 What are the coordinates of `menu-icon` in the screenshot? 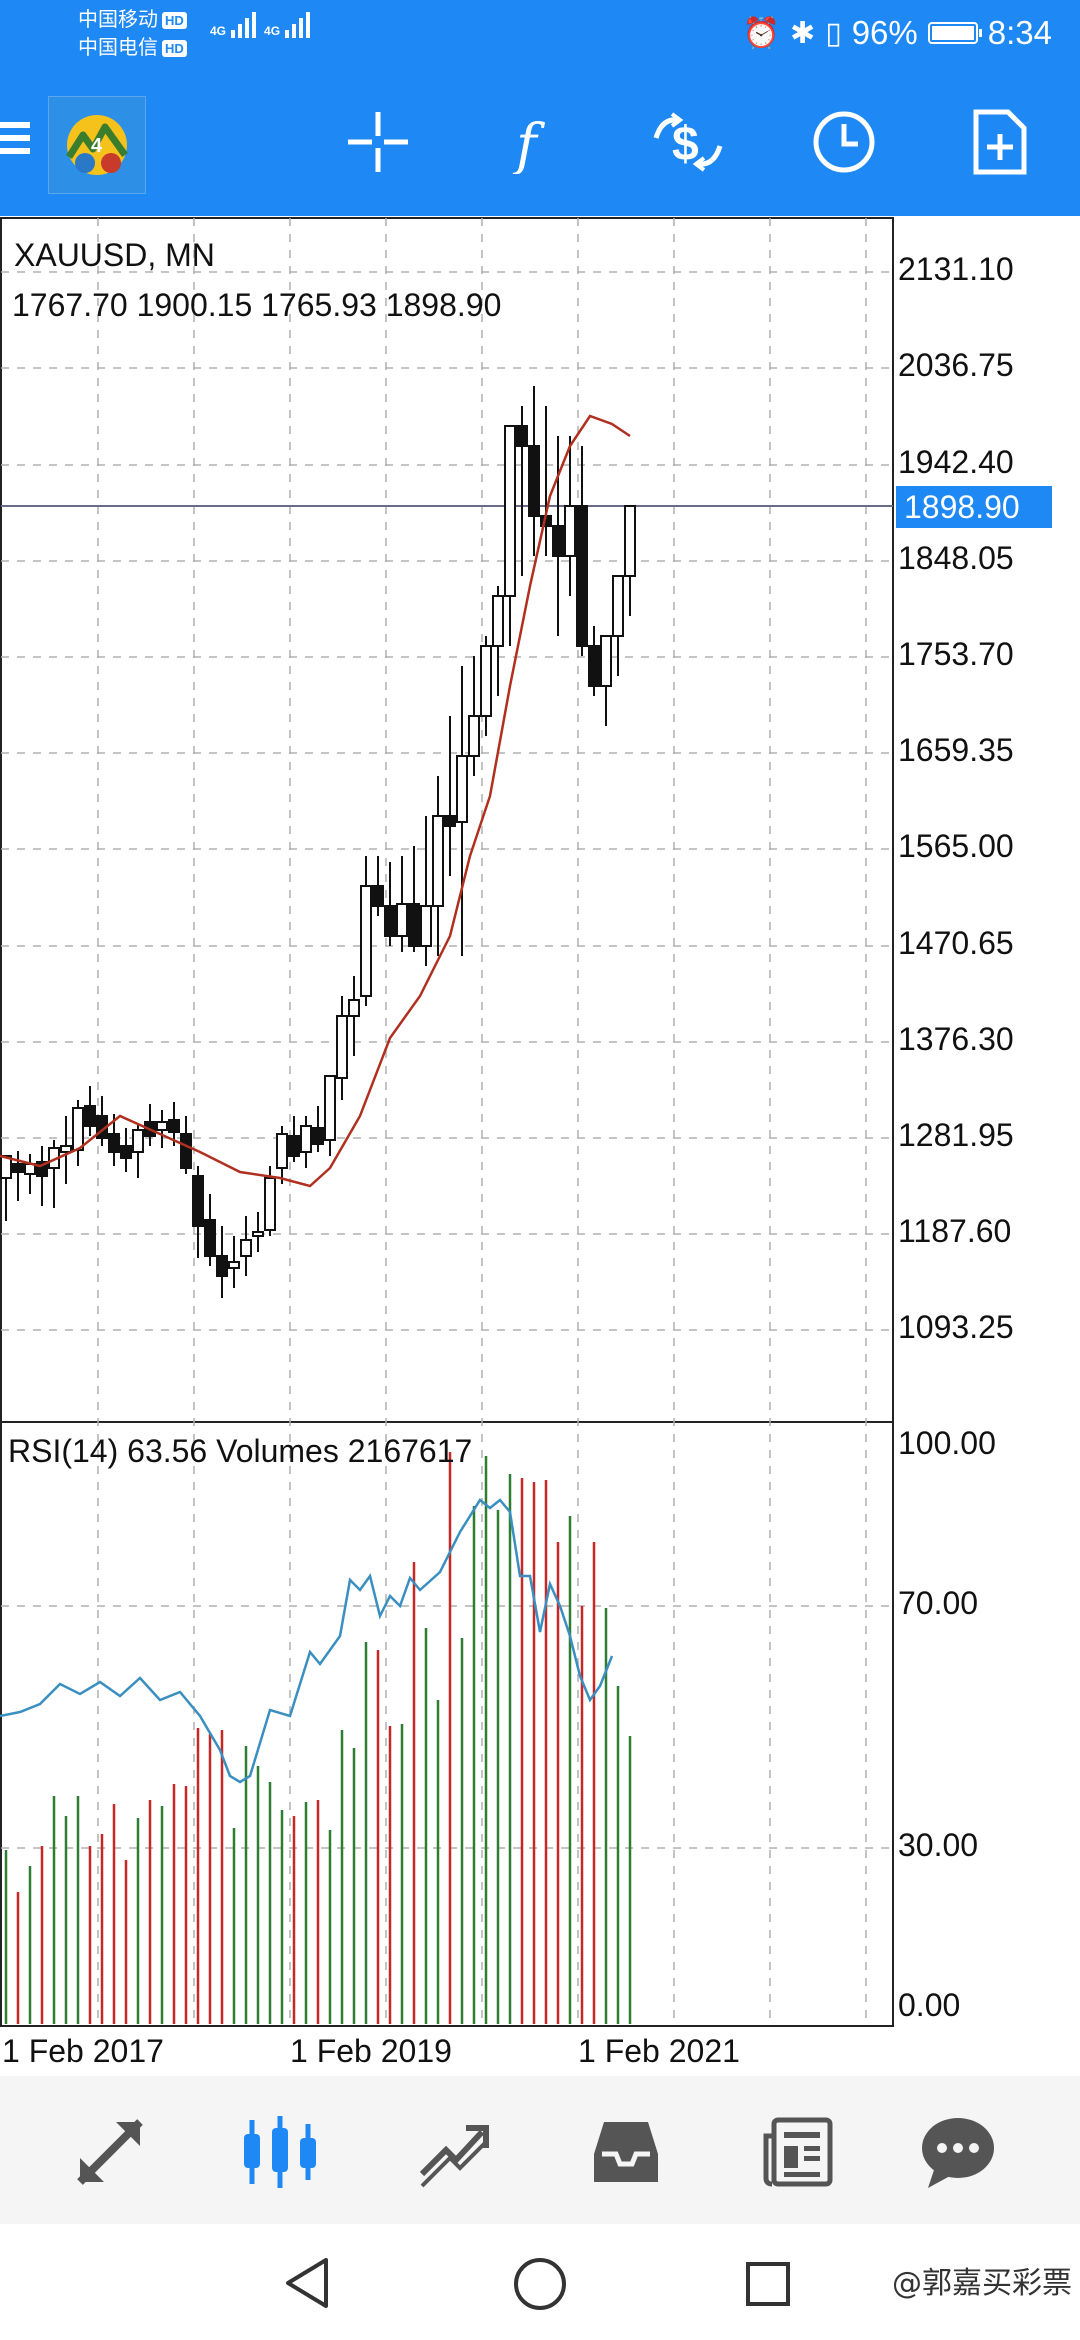 It's located at (15, 142).